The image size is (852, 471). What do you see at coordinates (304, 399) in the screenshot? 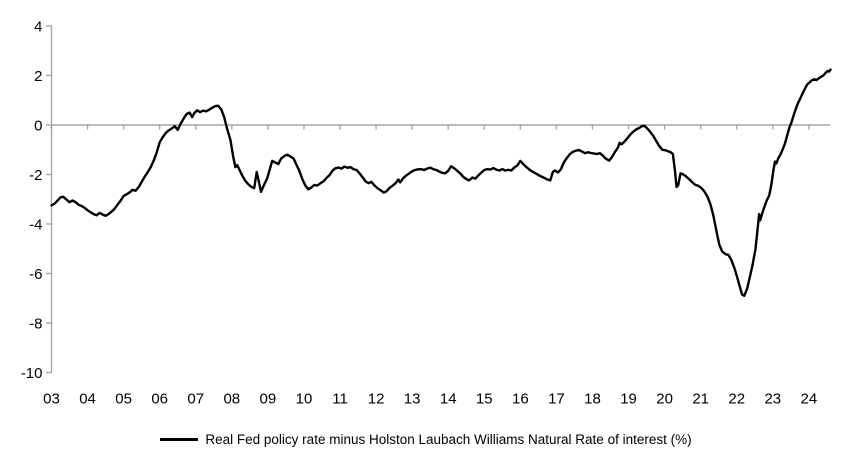
I see `x-tick-label: 10` at bounding box center [304, 399].